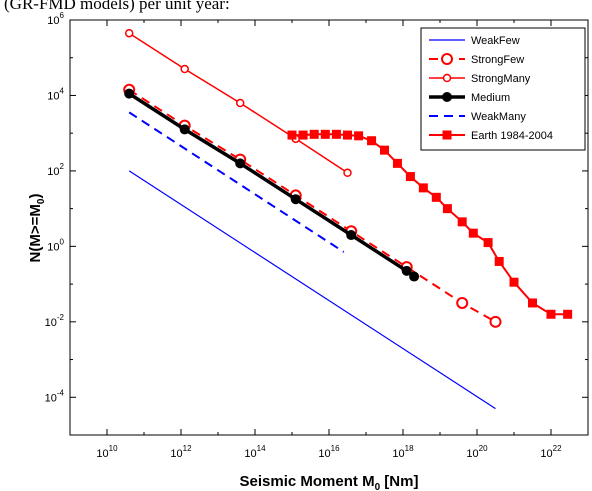 This screenshot has width=592, height=491. Describe the element at coordinates (497, 60) in the screenshot. I see `legend-label: StrongFew` at that location.